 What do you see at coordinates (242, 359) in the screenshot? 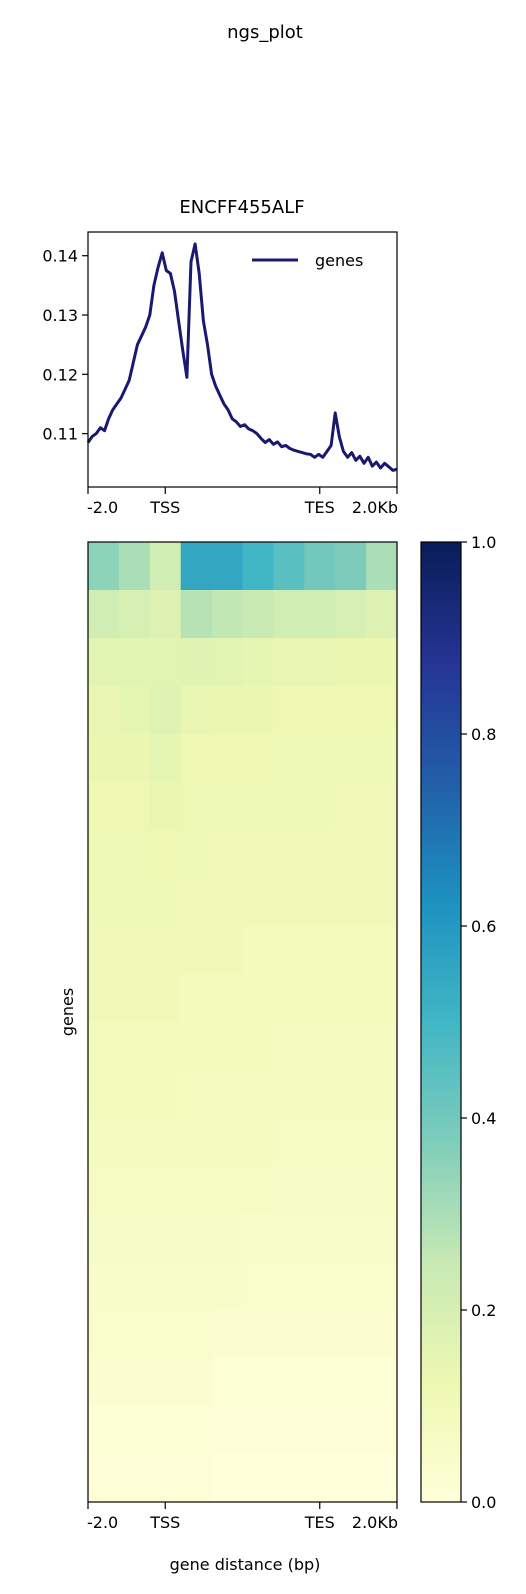
I see `profile-axes-frame` at bounding box center [242, 359].